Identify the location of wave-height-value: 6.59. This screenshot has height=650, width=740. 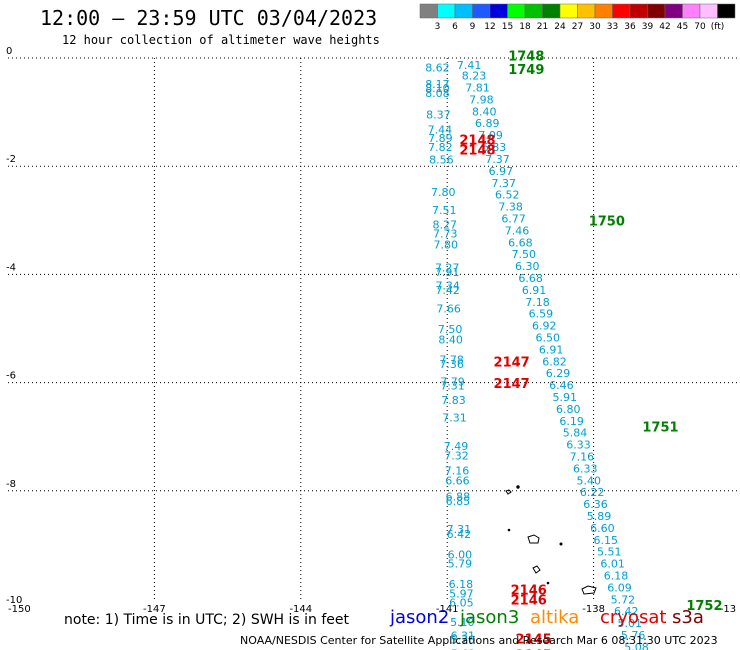
(541, 314).